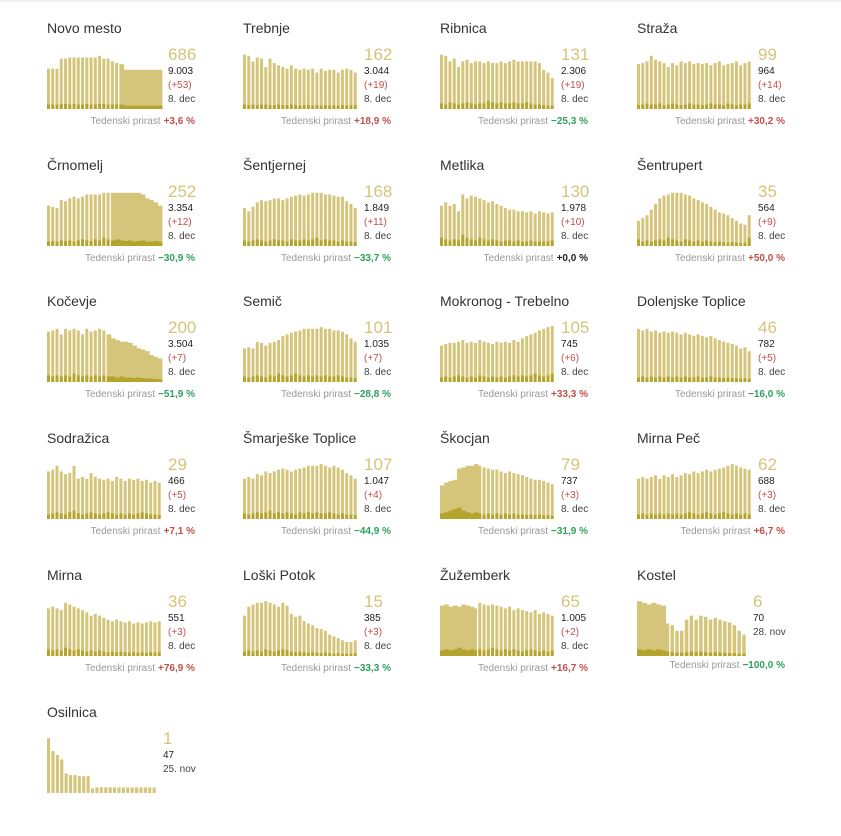 The width and height of the screenshot is (841, 836). Describe the element at coordinates (733, 532) in the screenshot. I see `weekly-growth: Tedenski prirast +6,7 %` at that location.